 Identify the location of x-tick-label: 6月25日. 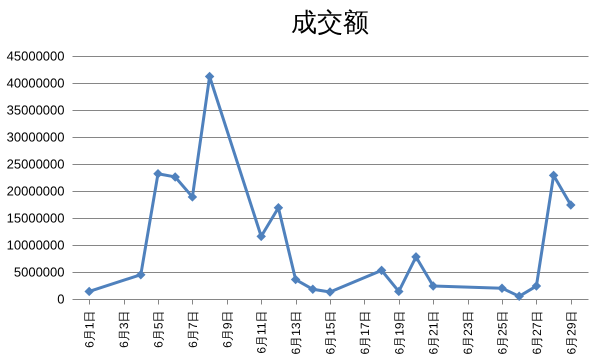
(503, 332).